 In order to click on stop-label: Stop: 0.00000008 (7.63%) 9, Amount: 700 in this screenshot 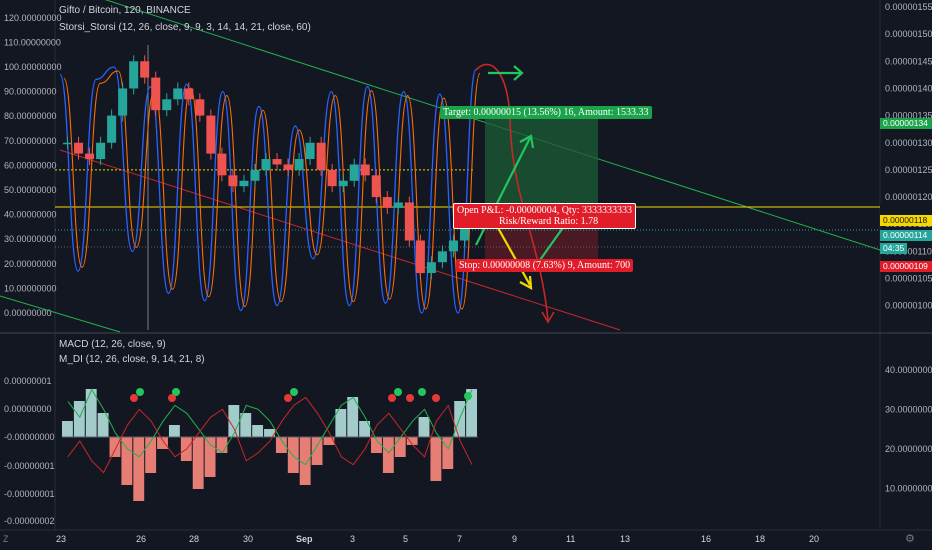, I will do `click(545, 265)`.